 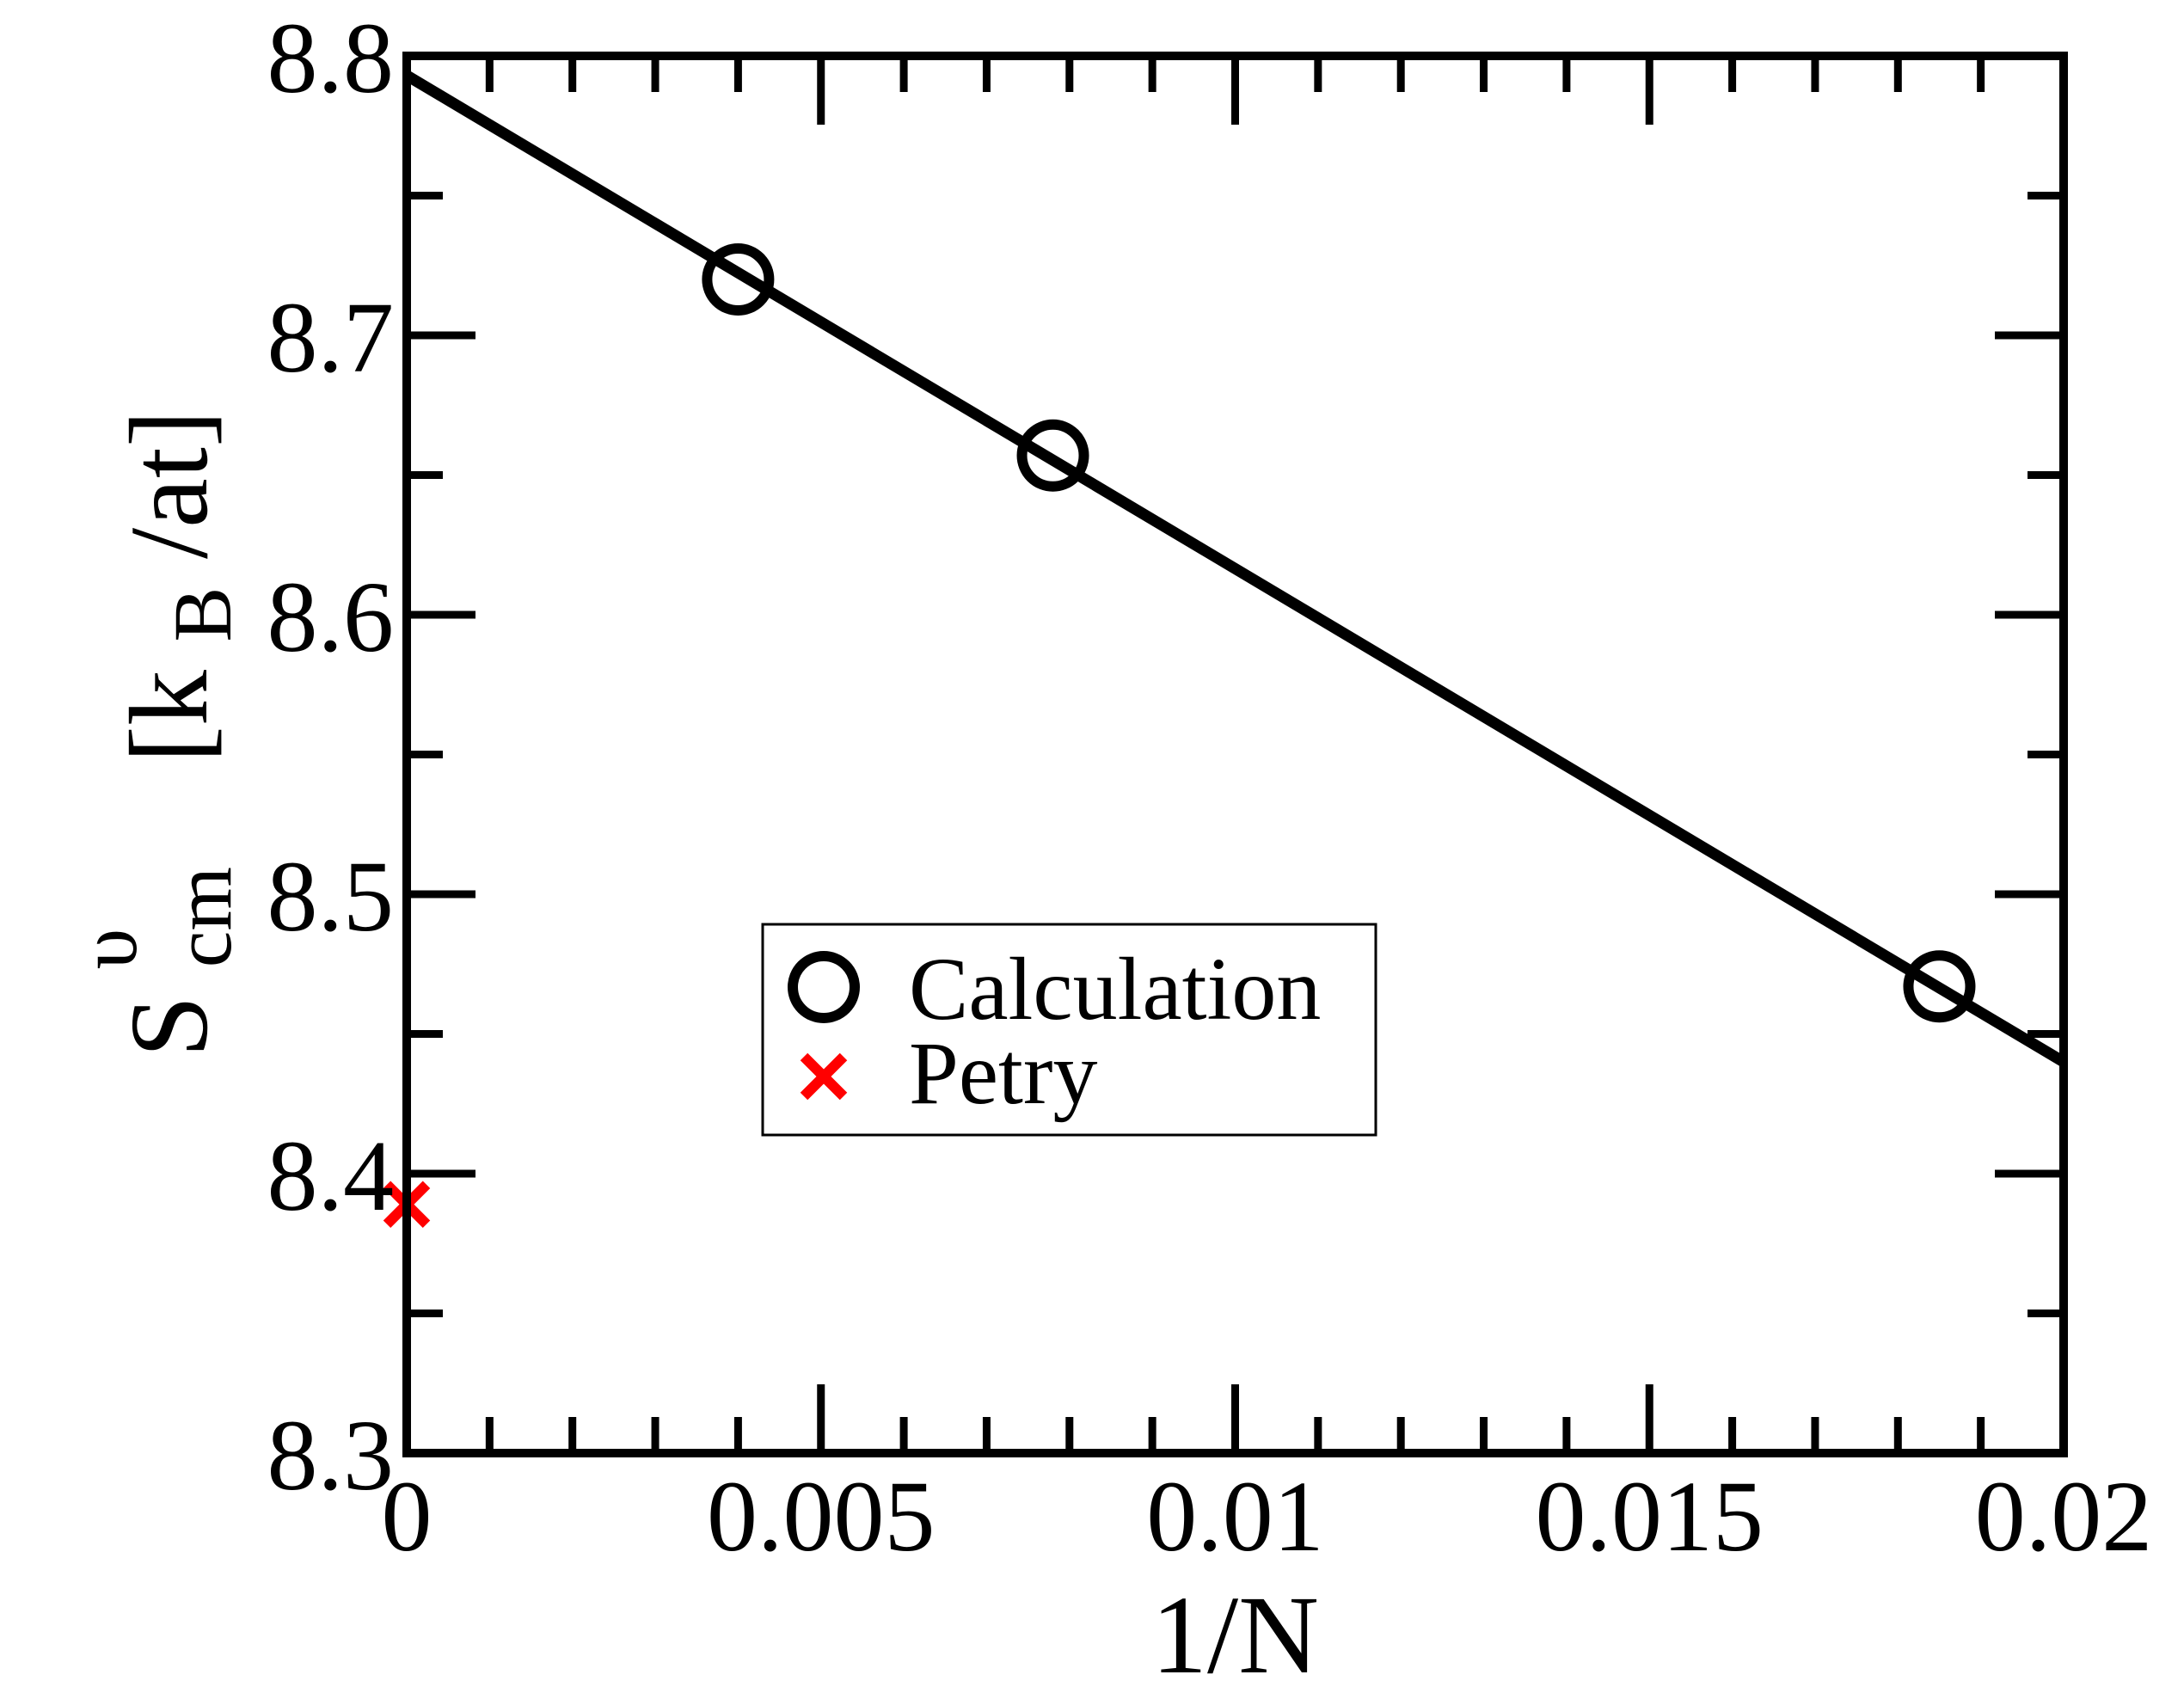 I want to click on y-tick-label: 8.6, so click(x=331, y=617).